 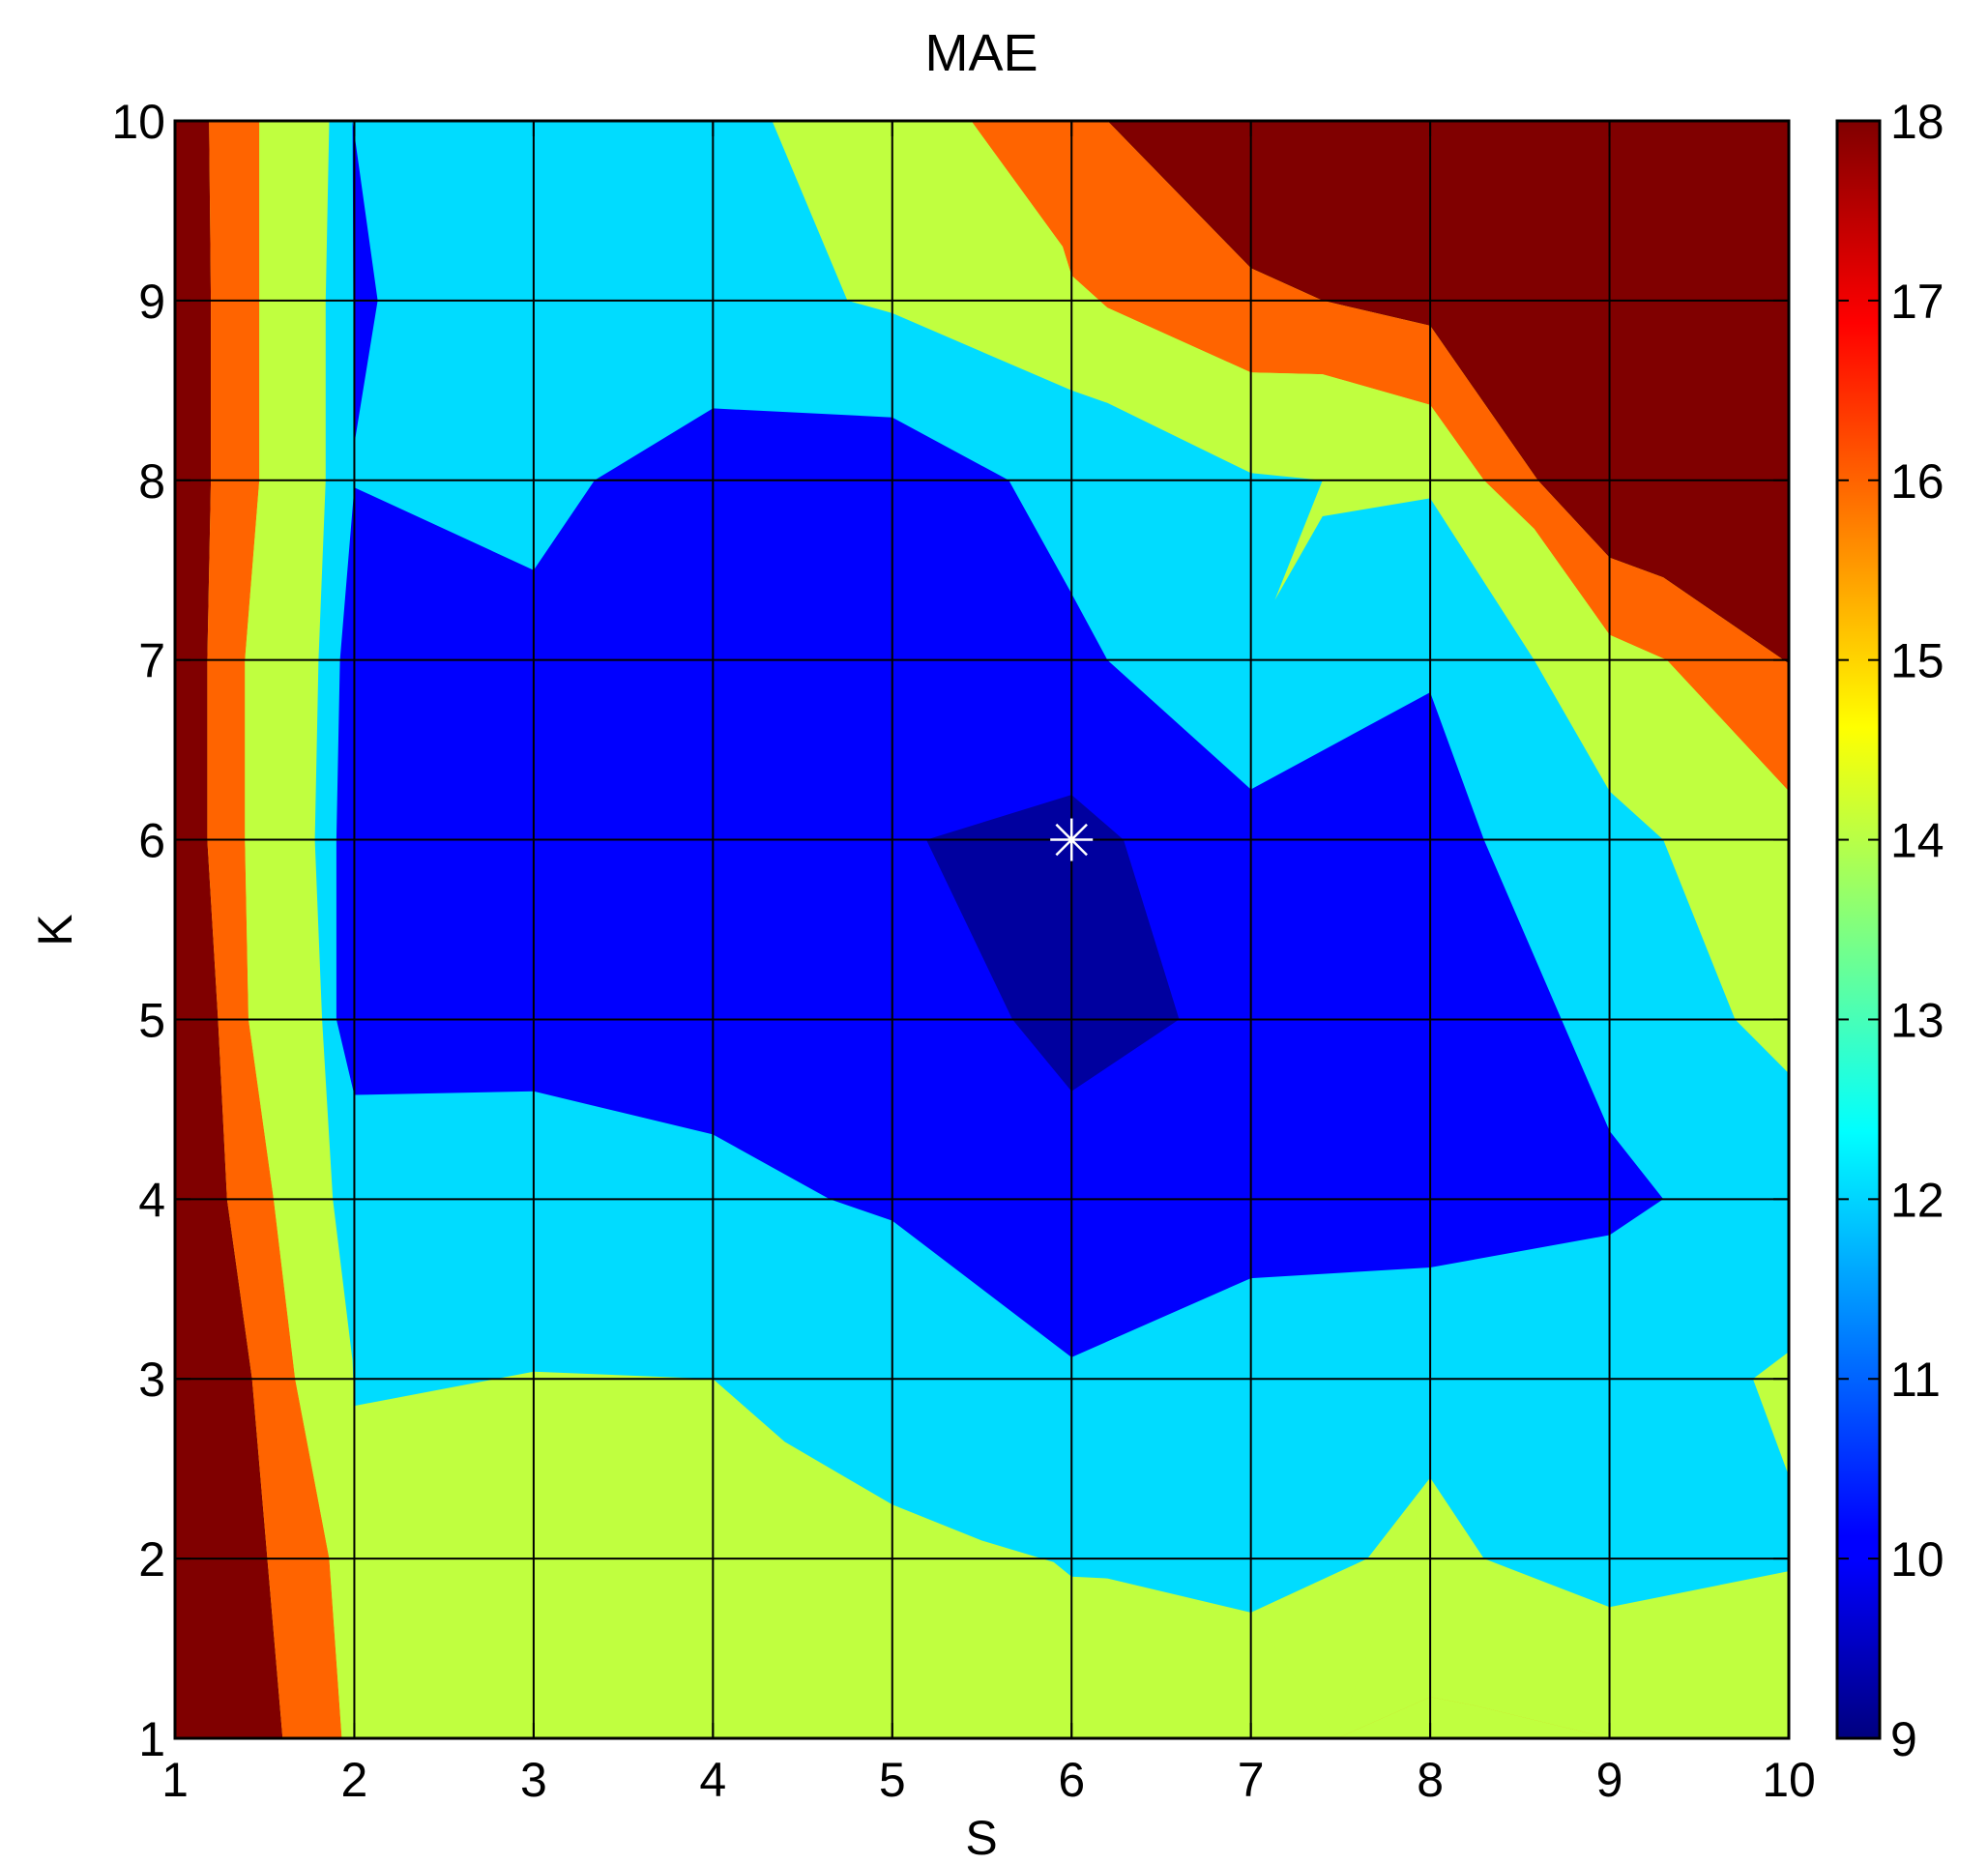 What do you see at coordinates (151, 302) in the screenshot?
I see `y-tick-label: 9` at bounding box center [151, 302].